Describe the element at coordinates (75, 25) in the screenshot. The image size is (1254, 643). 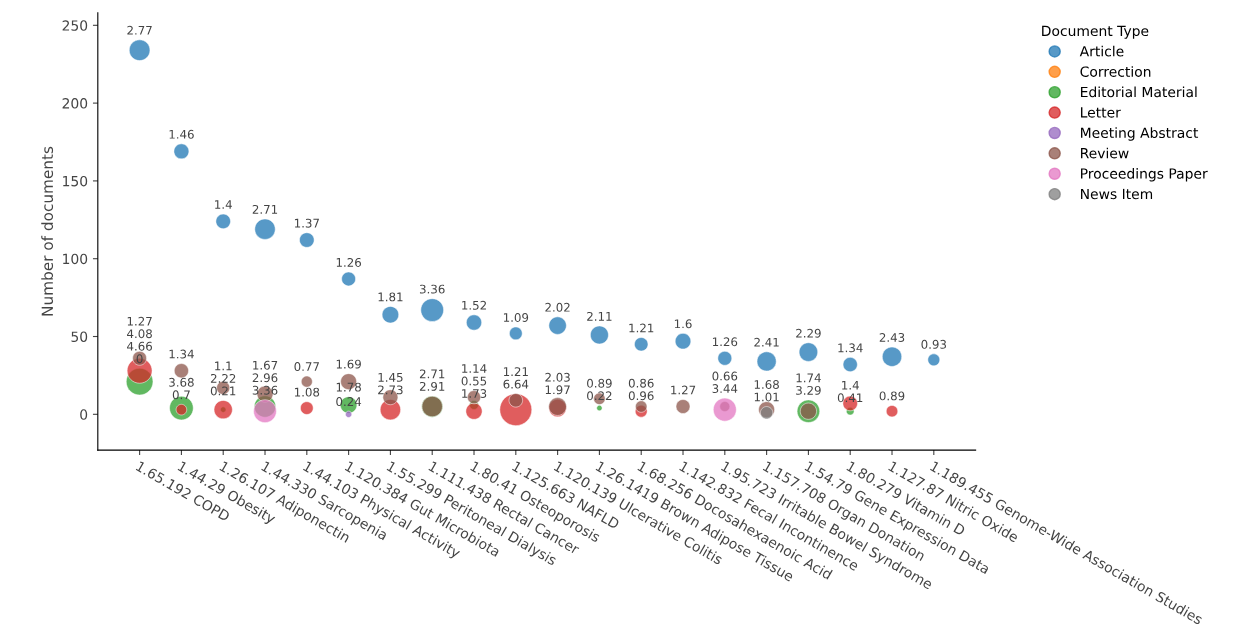
I see `y-tick-label: 250` at that location.